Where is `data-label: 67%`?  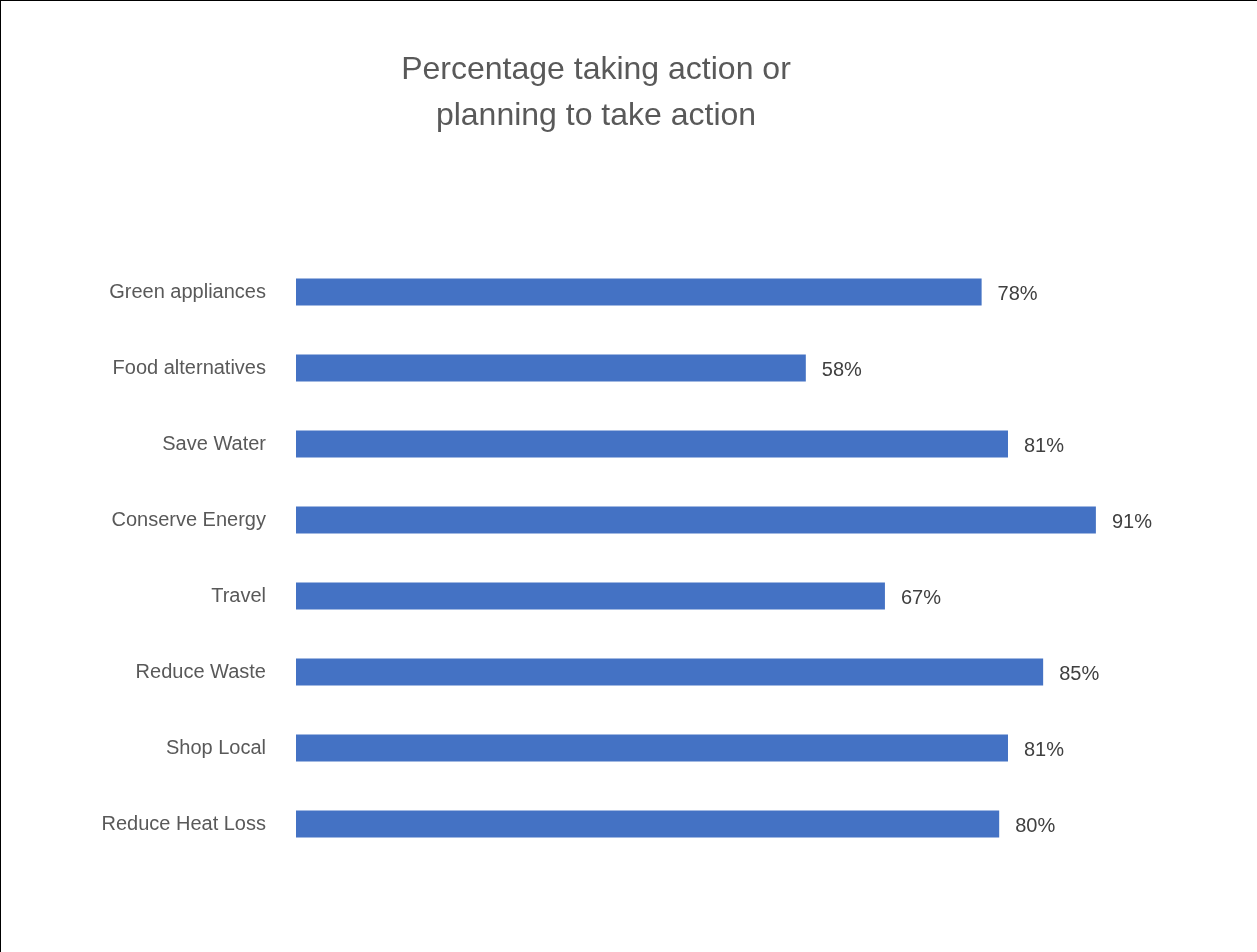 data-label: 67% is located at coordinates (921, 596).